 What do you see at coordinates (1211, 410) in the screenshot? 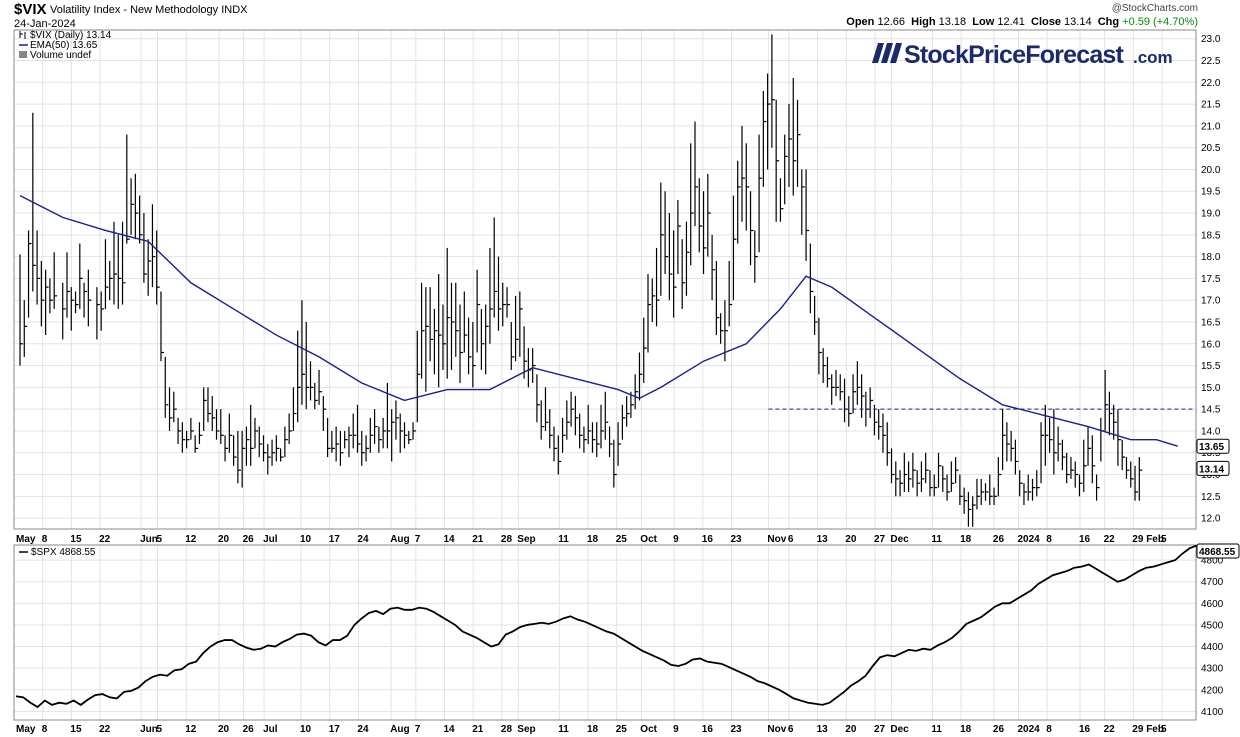
I see `vix-y-tick: 14.5` at bounding box center [1211, 410].